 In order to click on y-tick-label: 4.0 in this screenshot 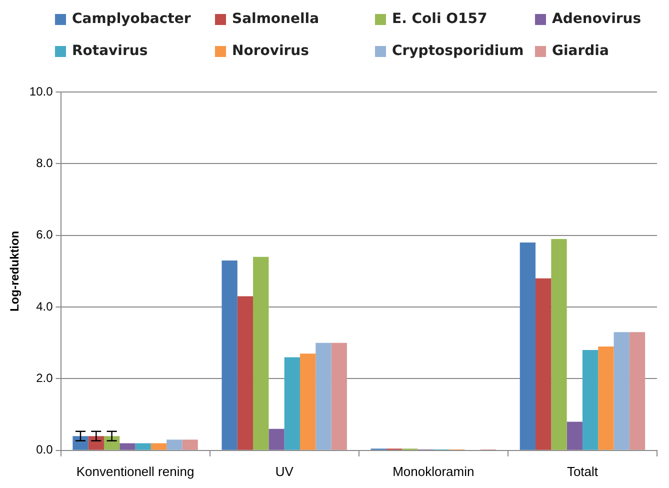, I will do `click(45, 306)`.